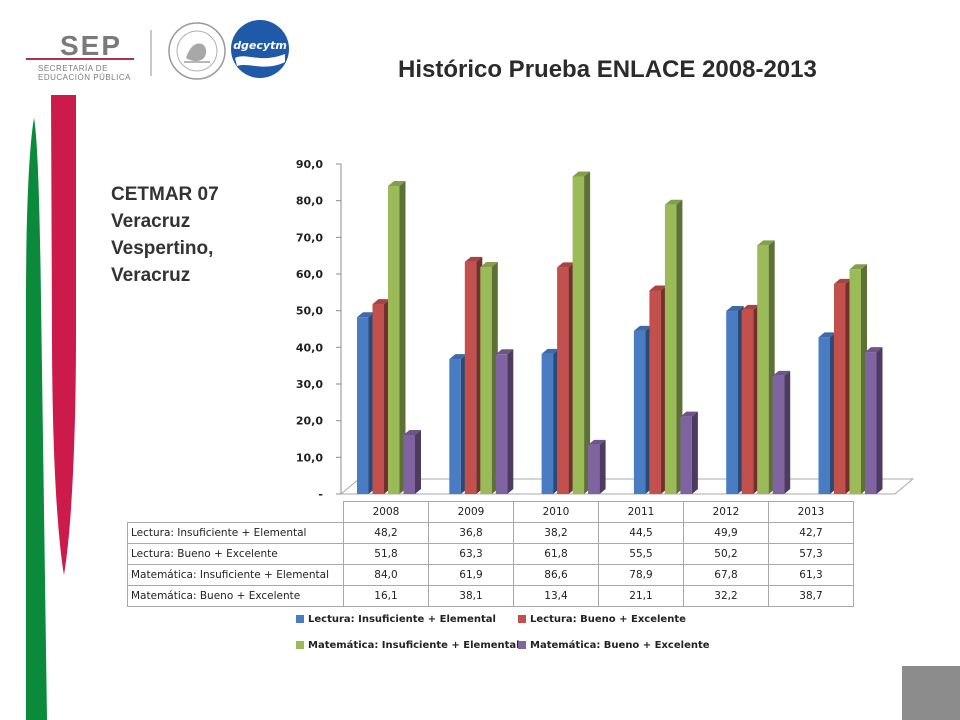 The height and width of the screenshot is (720, 960). I want to click on table-cell: 44,5, so click(641, 533).